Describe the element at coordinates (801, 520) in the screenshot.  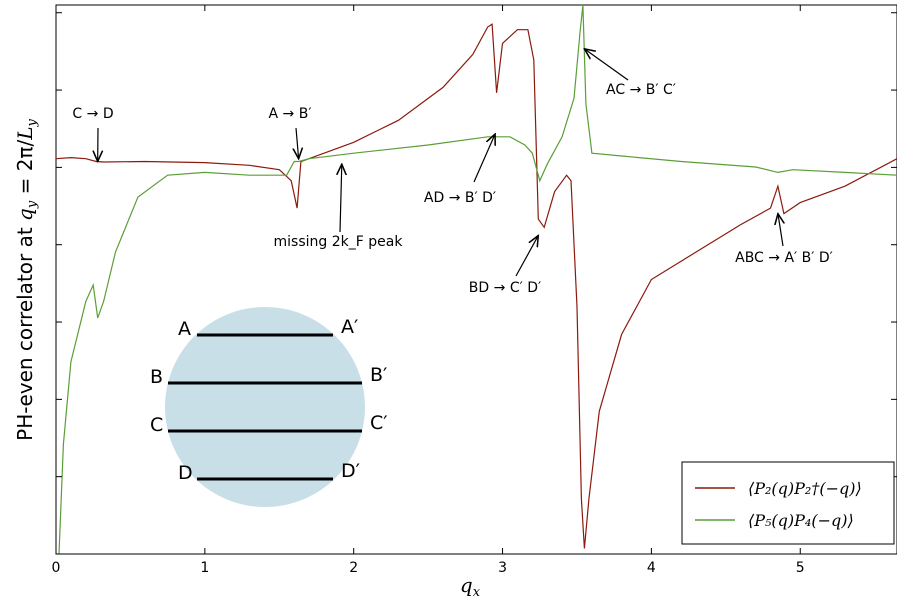
I see `legend-label-p5p4: ⟨P₅(q)P₄(−q)⟩` at that location.